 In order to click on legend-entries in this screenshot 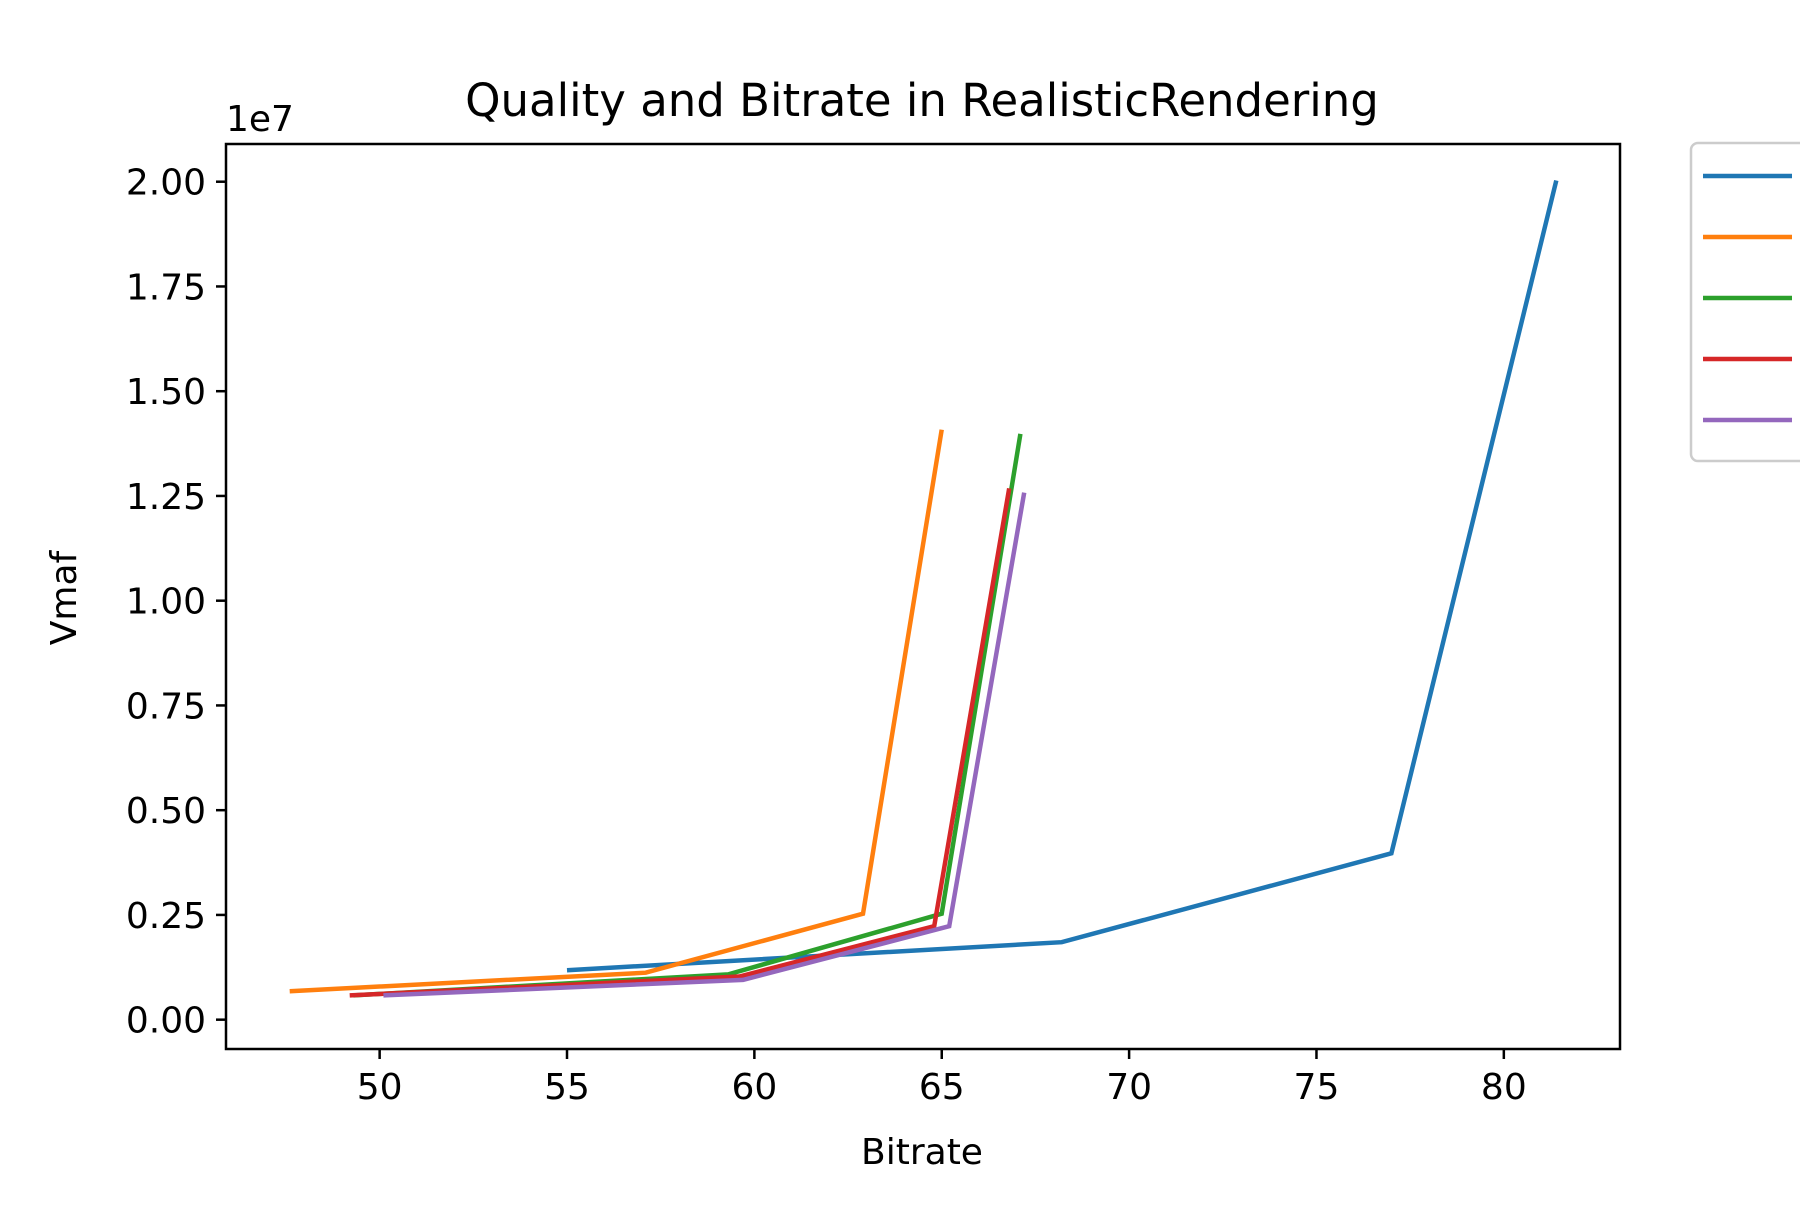, I will do `click(1747, 298)`.